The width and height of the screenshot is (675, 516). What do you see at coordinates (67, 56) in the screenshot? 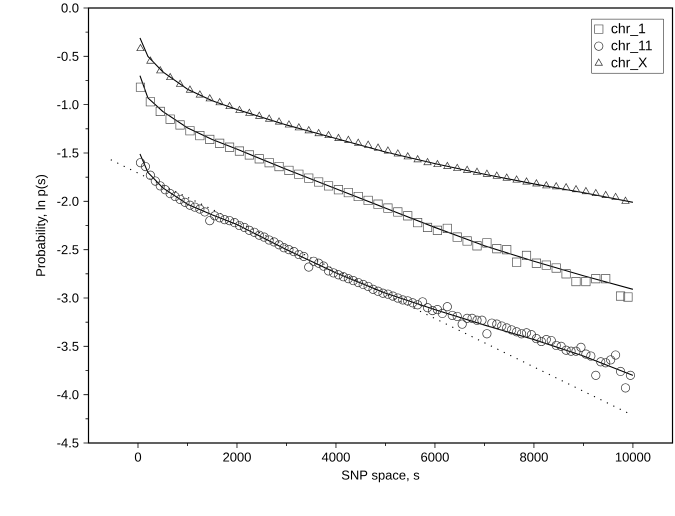
I see `y-tick-label: -0.5` at bounding box center [67, 56].